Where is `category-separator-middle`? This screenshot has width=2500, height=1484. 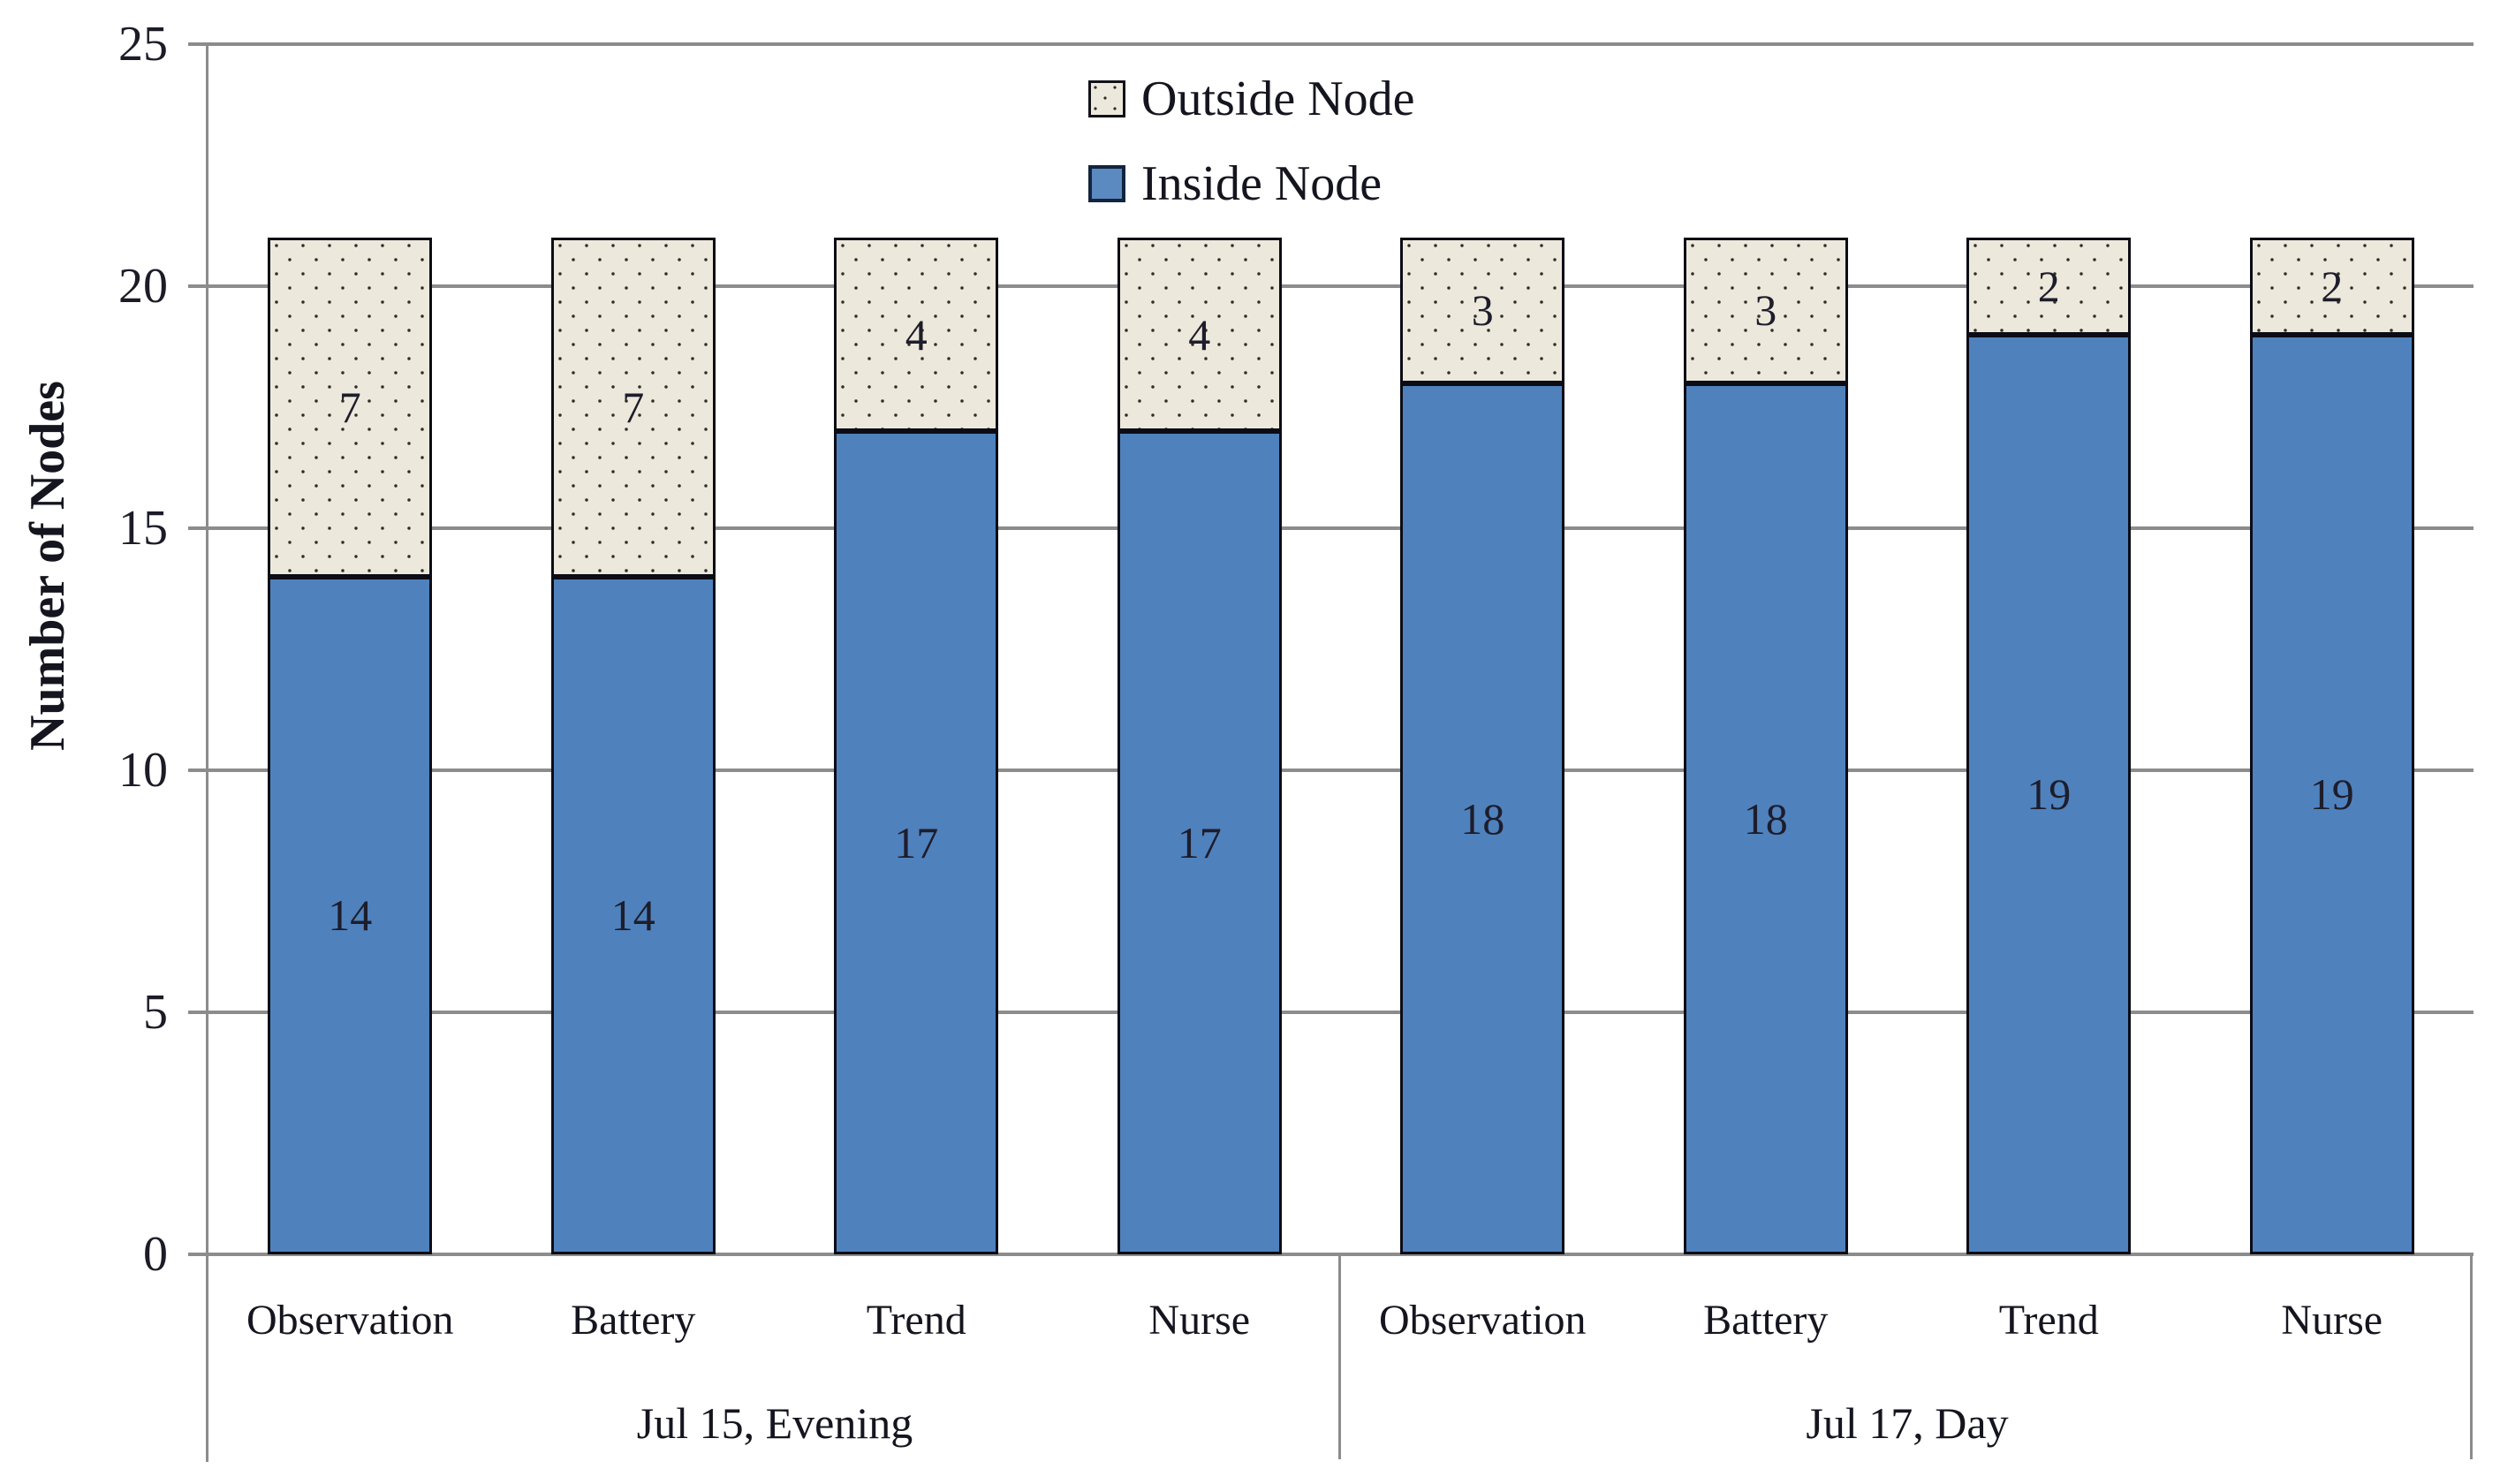 category-separator-middle is located at coordinates (1339, 1356).